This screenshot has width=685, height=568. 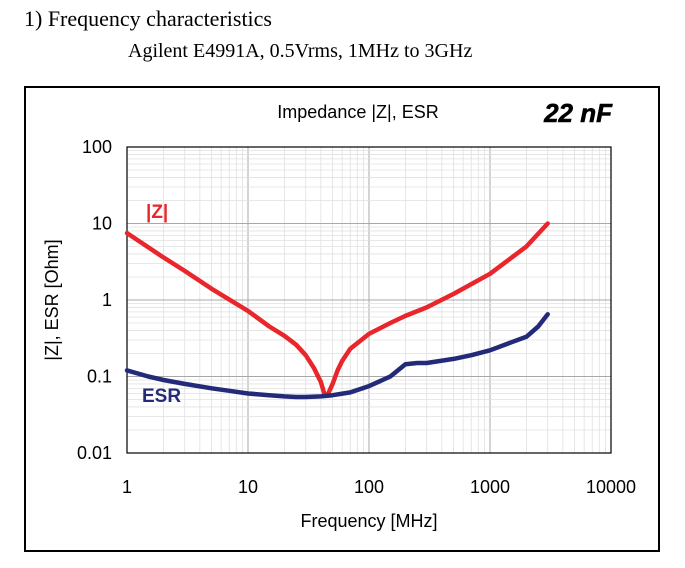 What do you see at coordinates (368, 521) in the screenshot?
I see `x-axis-label: Frequency [MHz]` at bounding box center [368, 521].